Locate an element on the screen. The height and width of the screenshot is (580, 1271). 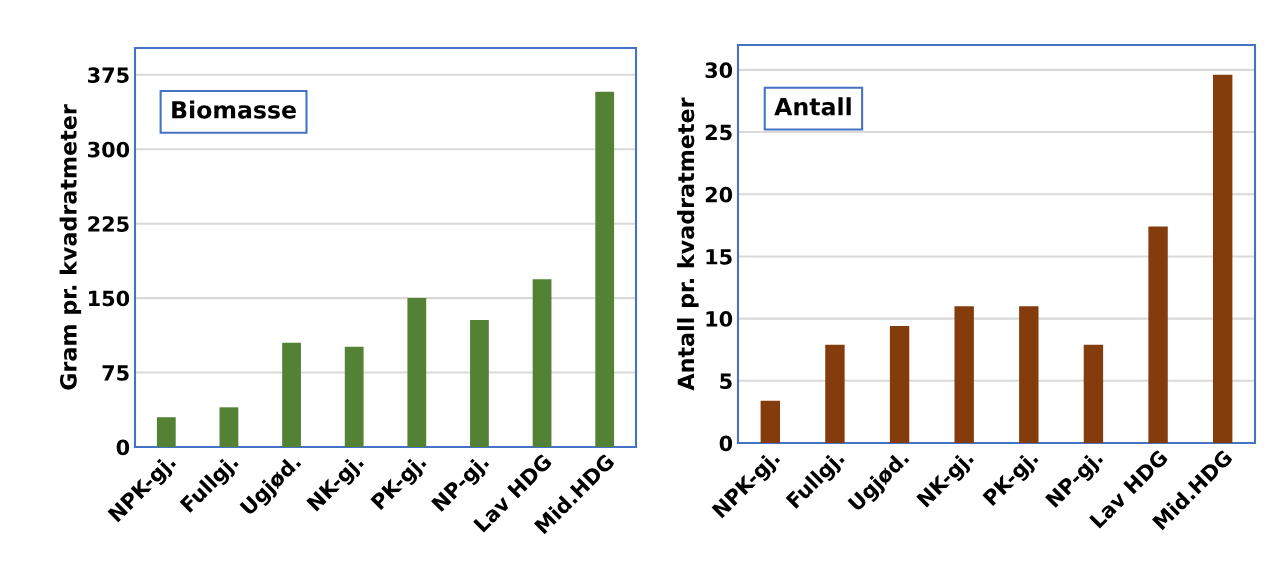
y-tick-label: 30 is located at coordinates (719, 70).